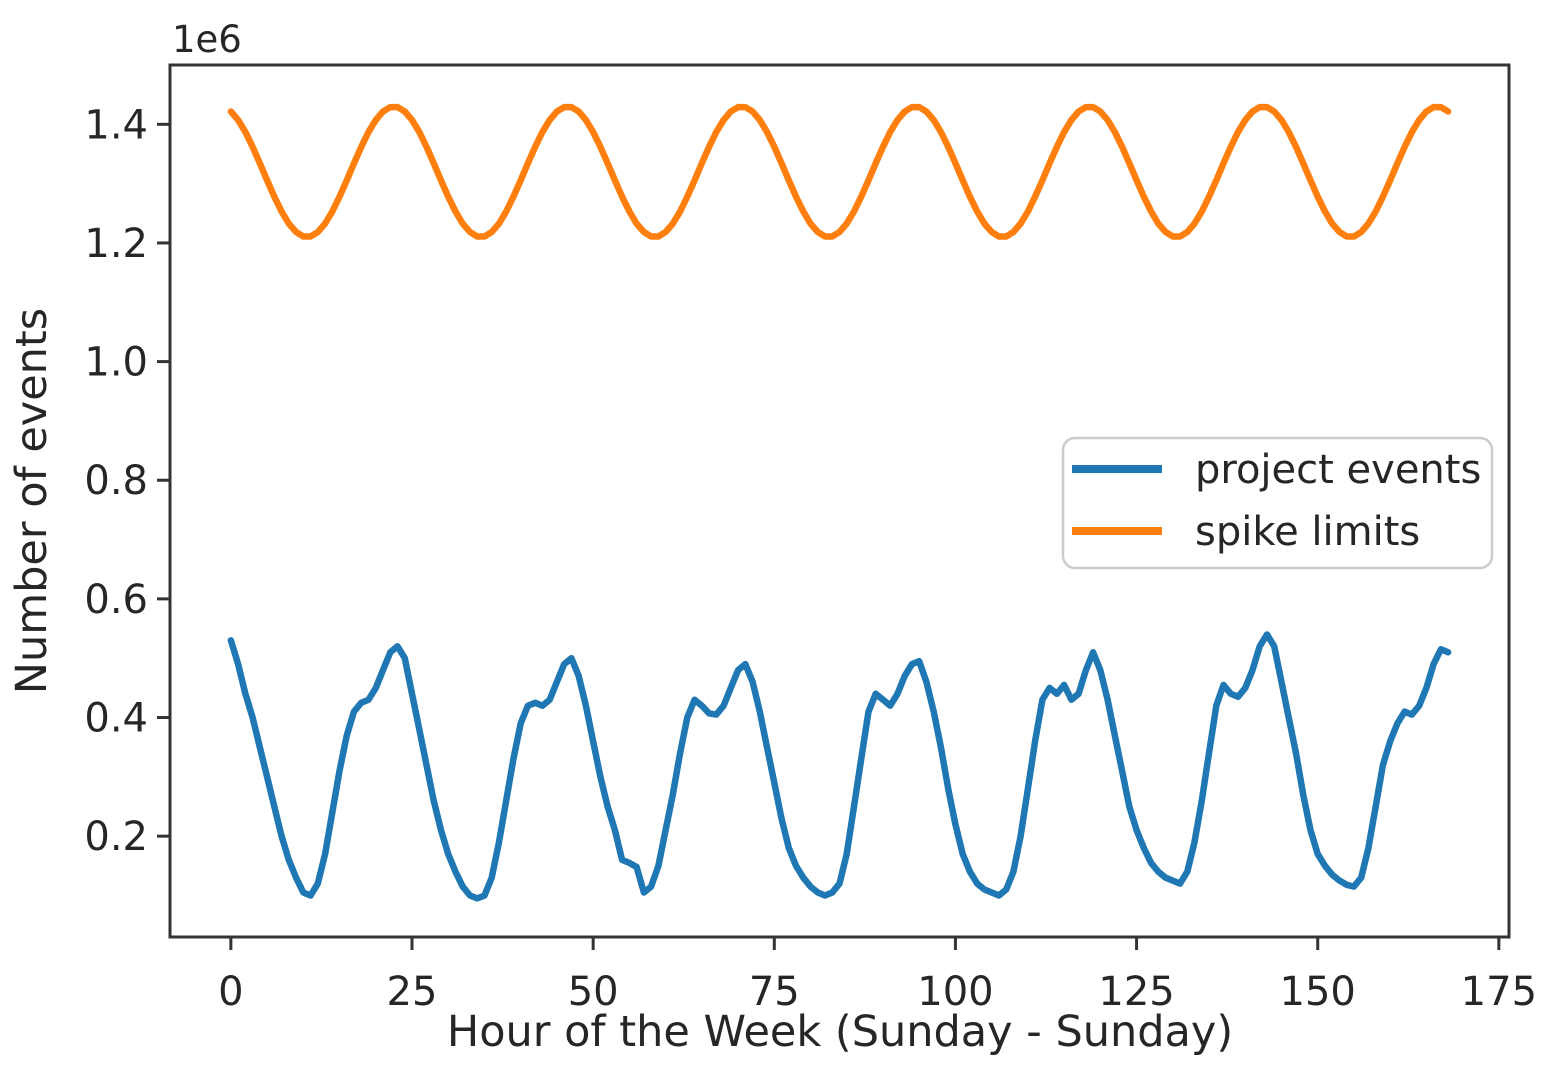  I want to click on x-axis-label: Hour of the Week (Sunday - Sunday), so click(840, 1032).